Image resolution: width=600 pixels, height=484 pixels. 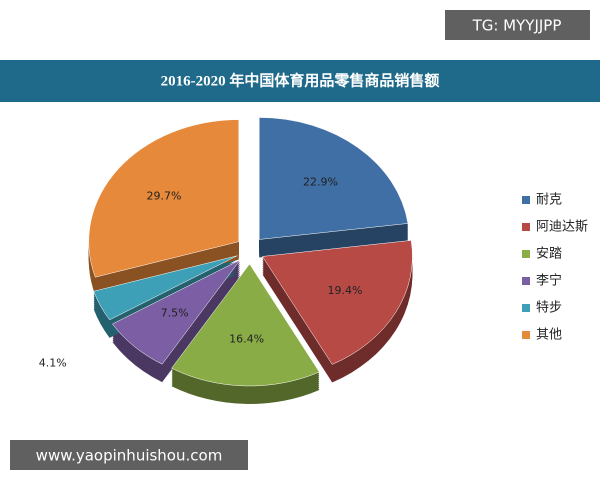 I want to click on data-label: 22.9%, so click(x=320, y=182).